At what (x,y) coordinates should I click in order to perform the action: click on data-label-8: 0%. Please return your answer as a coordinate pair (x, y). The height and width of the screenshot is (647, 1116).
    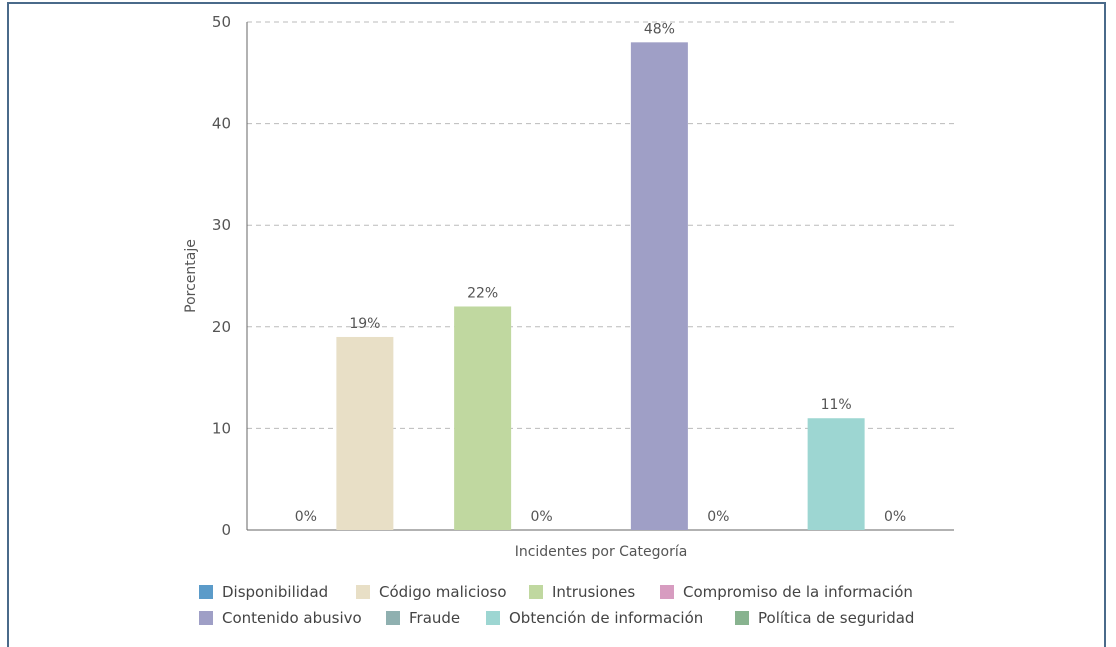
    Looking at the image, I should click on (895, 517).